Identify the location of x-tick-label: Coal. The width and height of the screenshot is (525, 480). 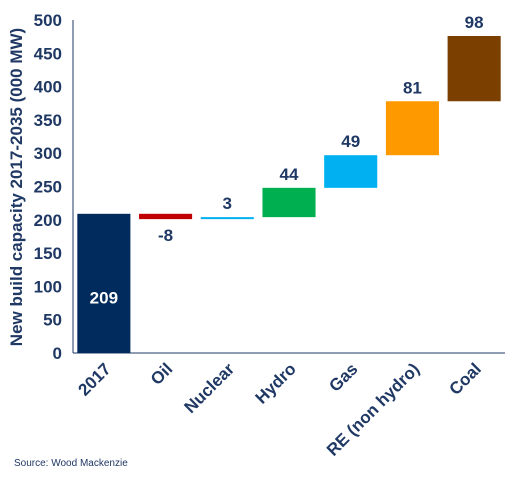
(464, 378).